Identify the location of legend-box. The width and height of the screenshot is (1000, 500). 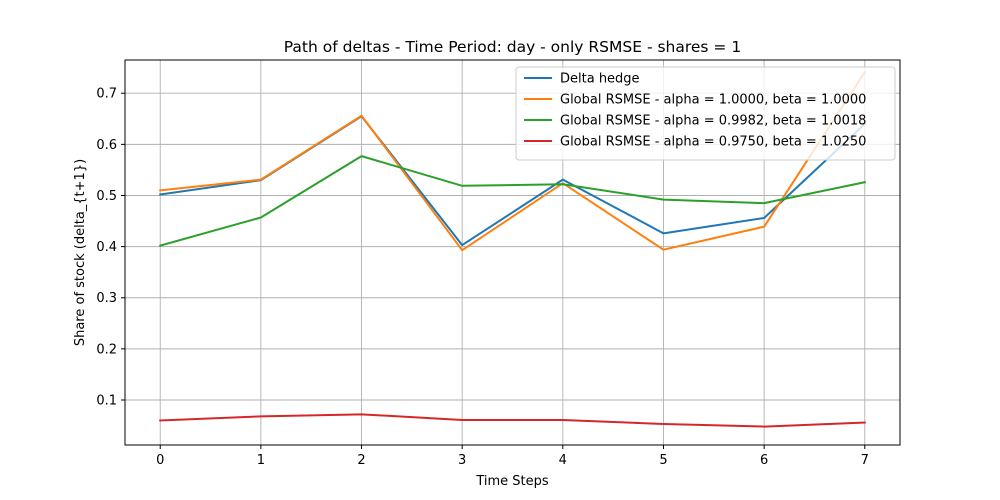
(705, 113).